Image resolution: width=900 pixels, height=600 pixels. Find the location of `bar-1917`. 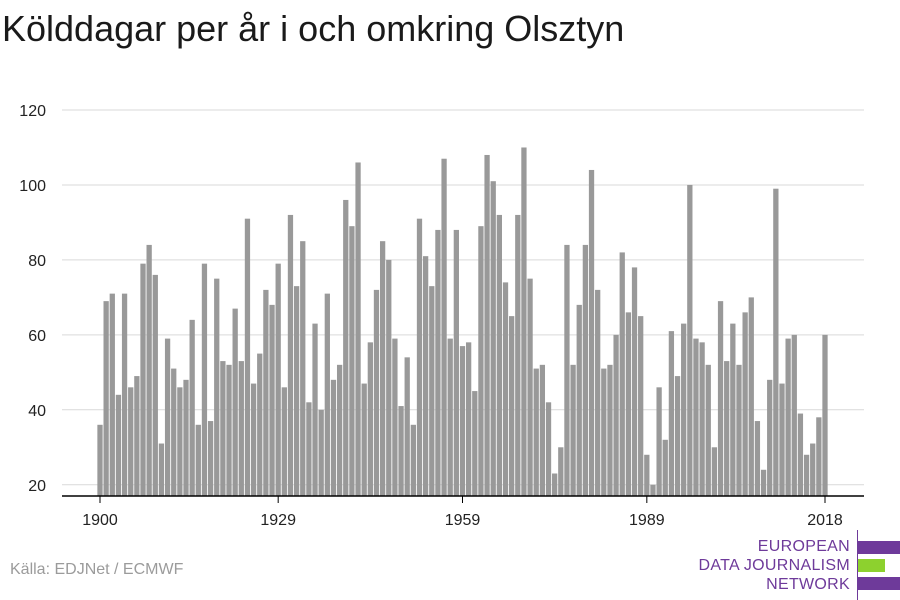

bar-1917 is located at coordinates (204, 379).